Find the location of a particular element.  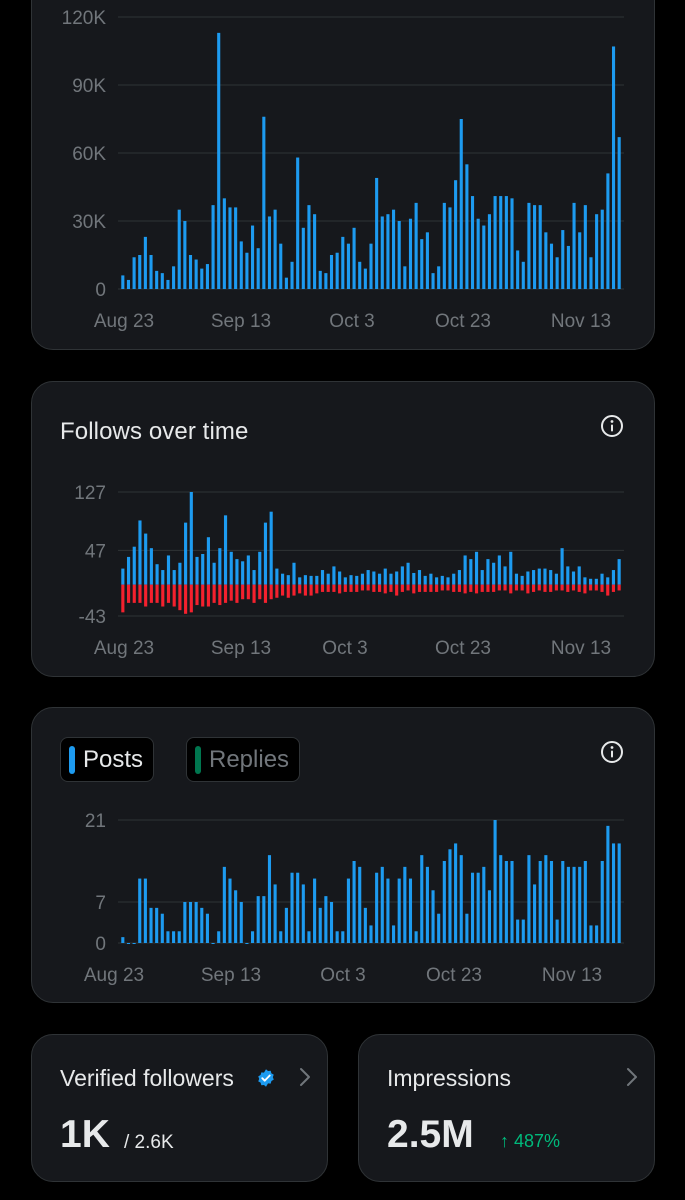

verified-followers-card: Verified followers 1K / 2.6K is located at coordinates (179, 1108).